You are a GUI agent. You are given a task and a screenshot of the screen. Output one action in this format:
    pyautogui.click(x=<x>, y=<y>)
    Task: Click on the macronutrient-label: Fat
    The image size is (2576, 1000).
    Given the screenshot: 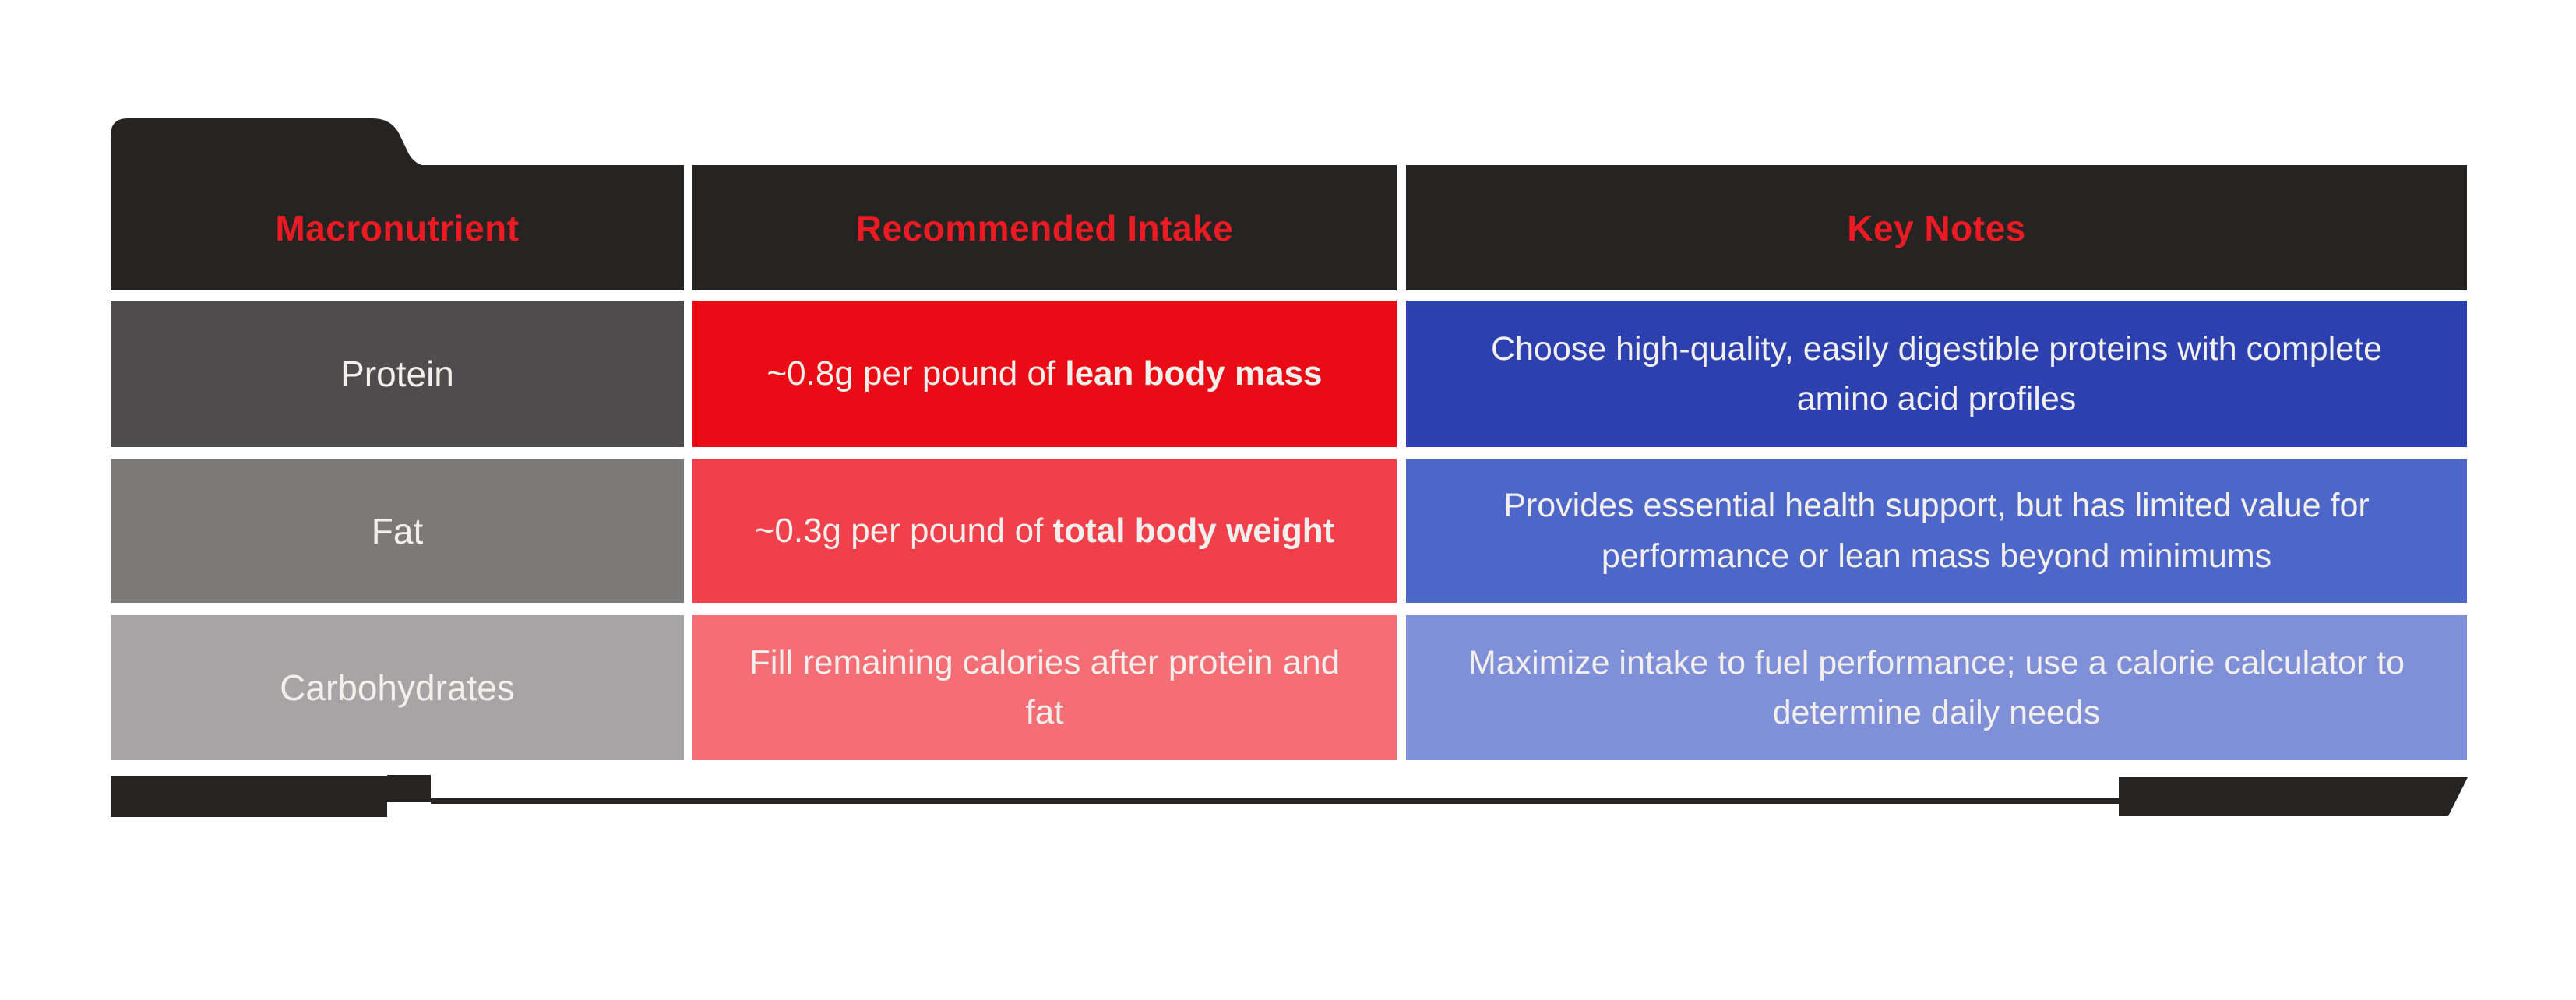 What is the action you would take?
    pyautogui.click(x=397, y=530)
    